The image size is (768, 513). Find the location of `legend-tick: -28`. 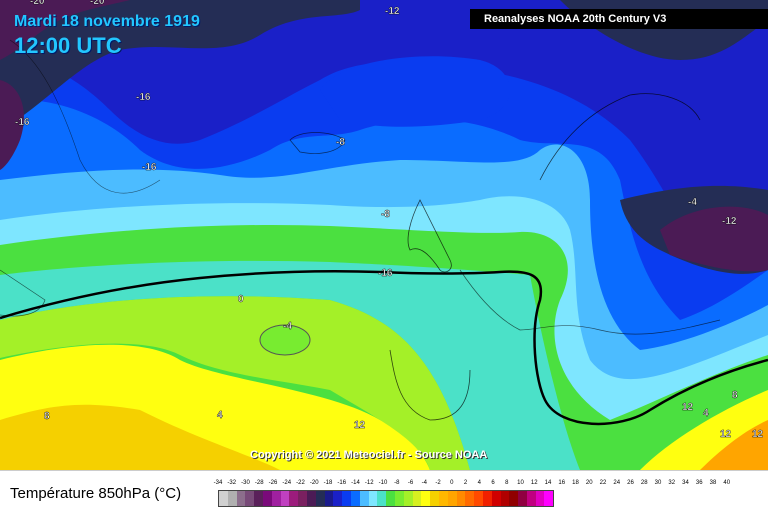

legend-tick: -28 is located at coordinates (259, 483).